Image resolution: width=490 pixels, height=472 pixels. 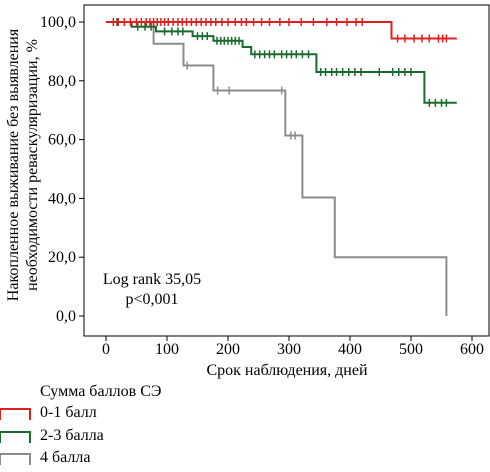 What do you see at coordinates (472, 349) in the screenshot?
I see `x-tick-label: 600` at bounding box center [472, 349].